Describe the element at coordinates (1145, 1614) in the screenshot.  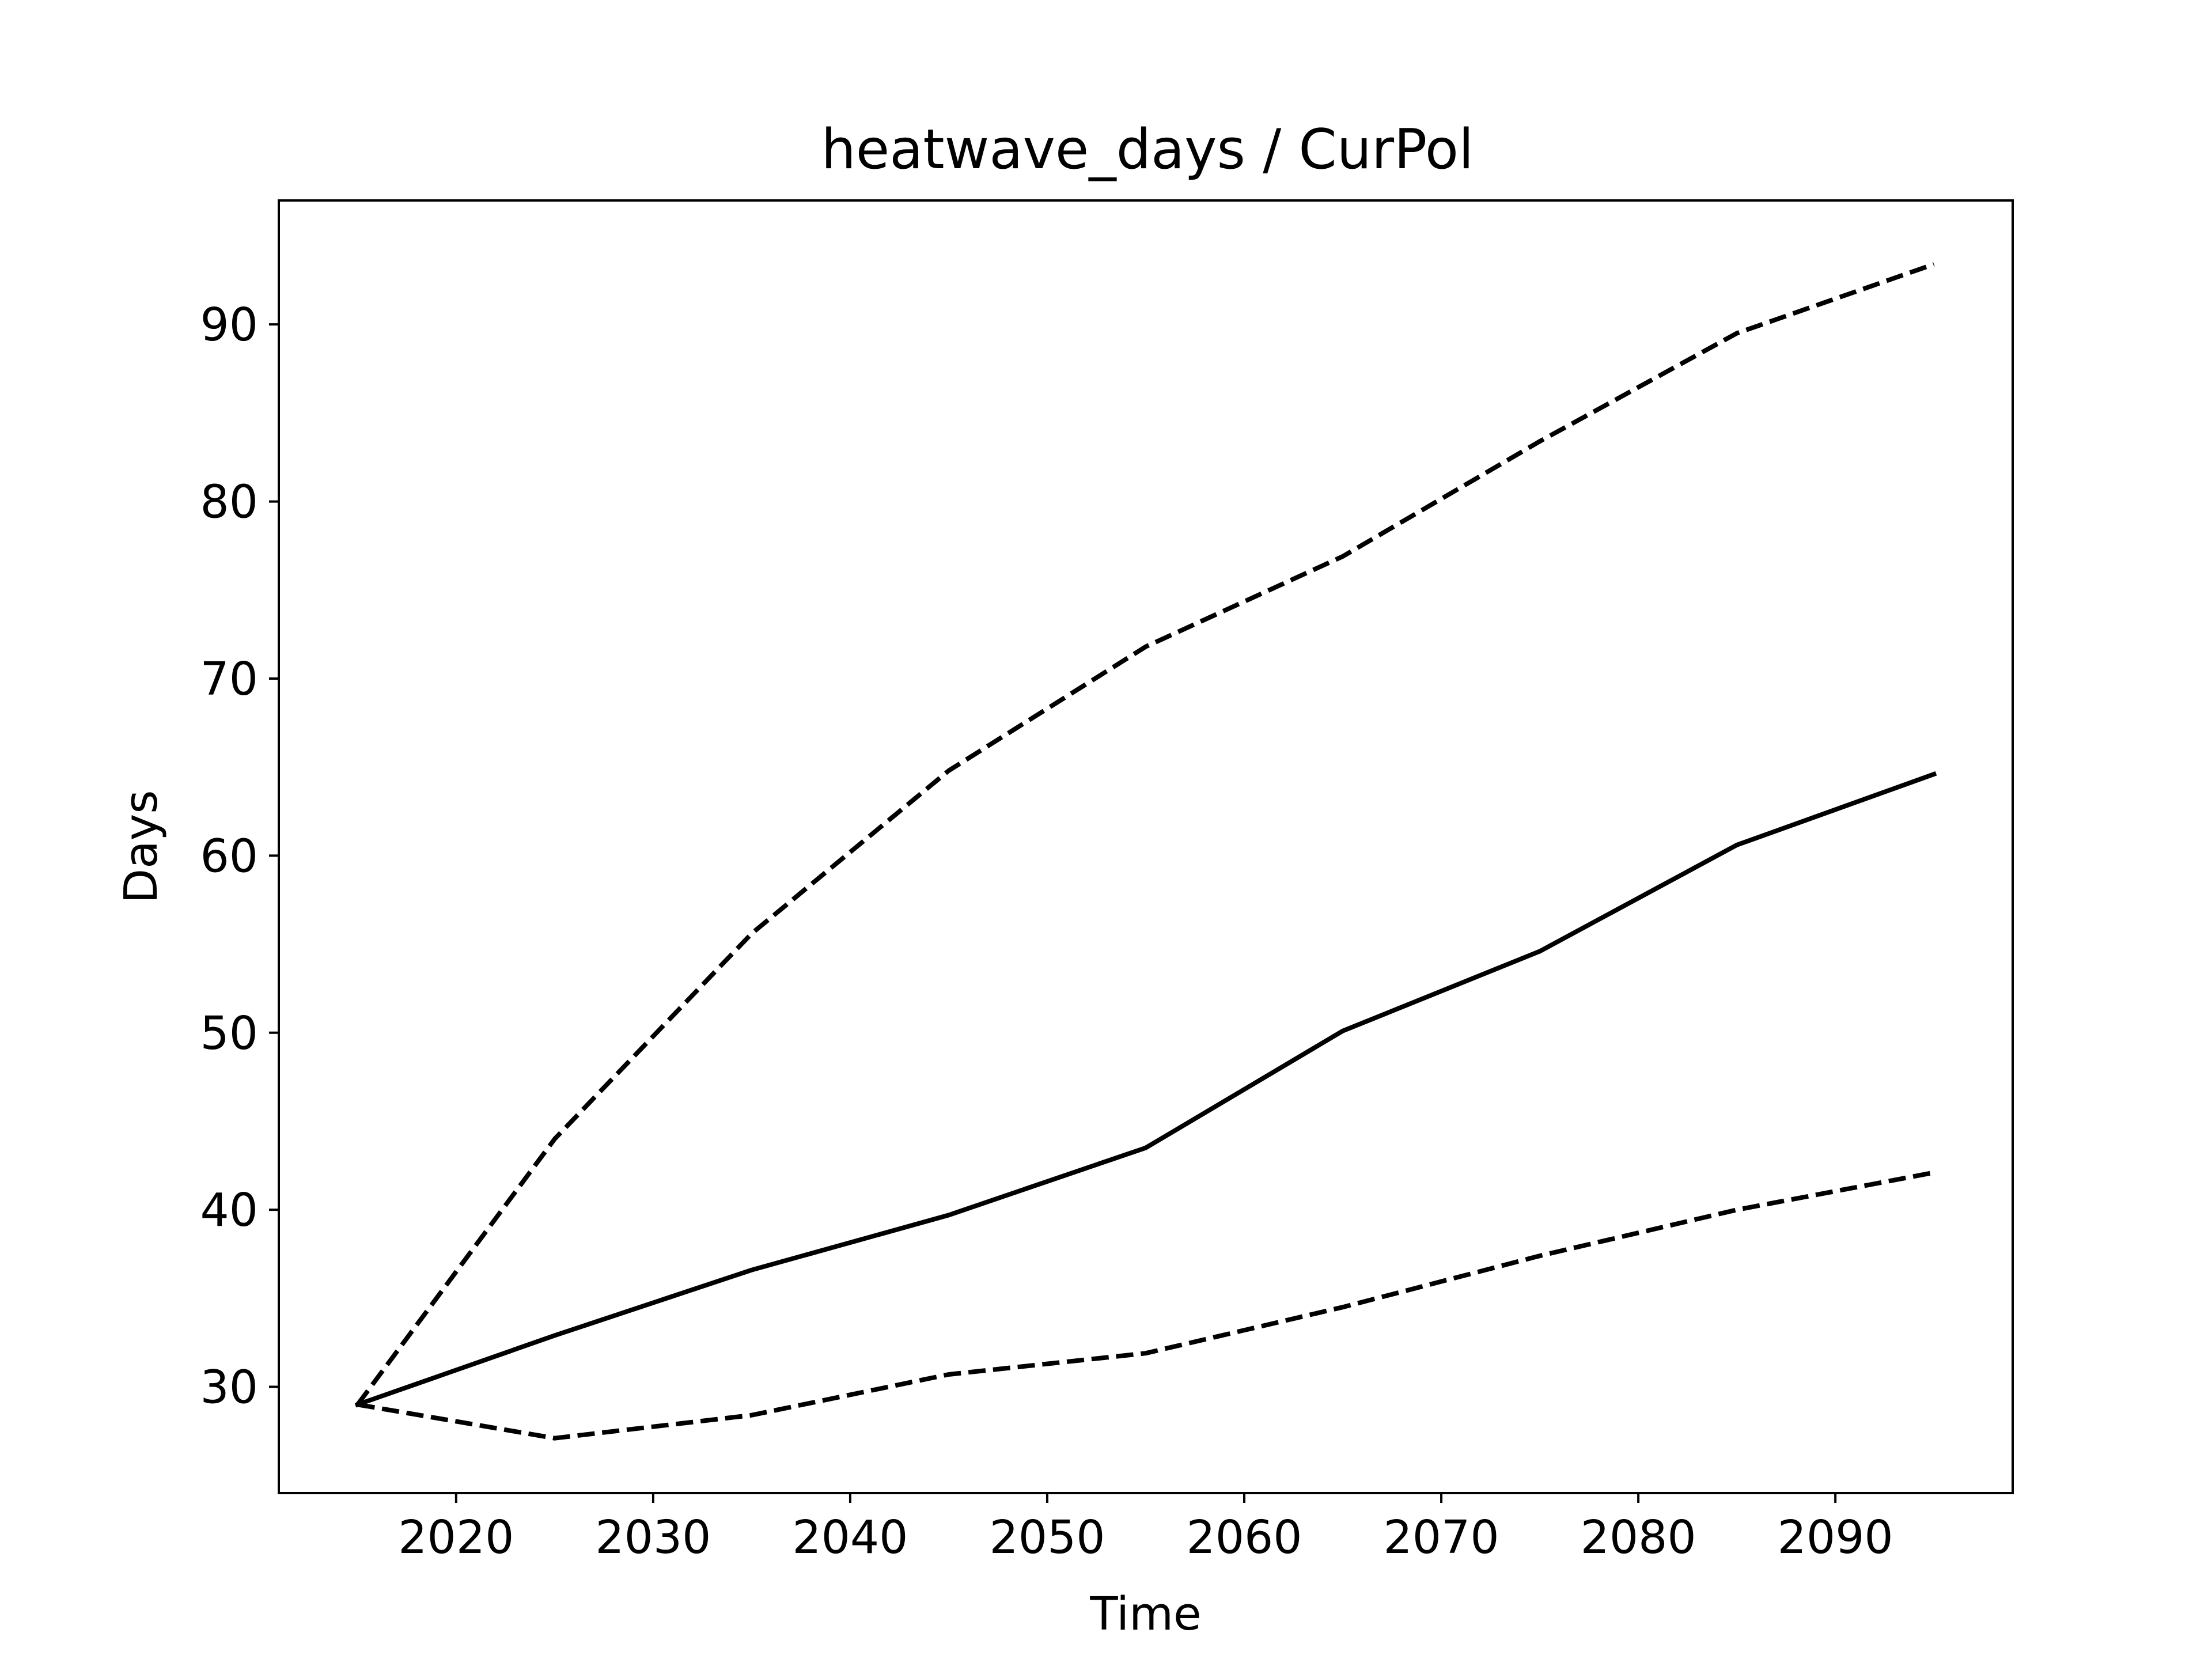
I see `x-axis-label: Time` at that location.